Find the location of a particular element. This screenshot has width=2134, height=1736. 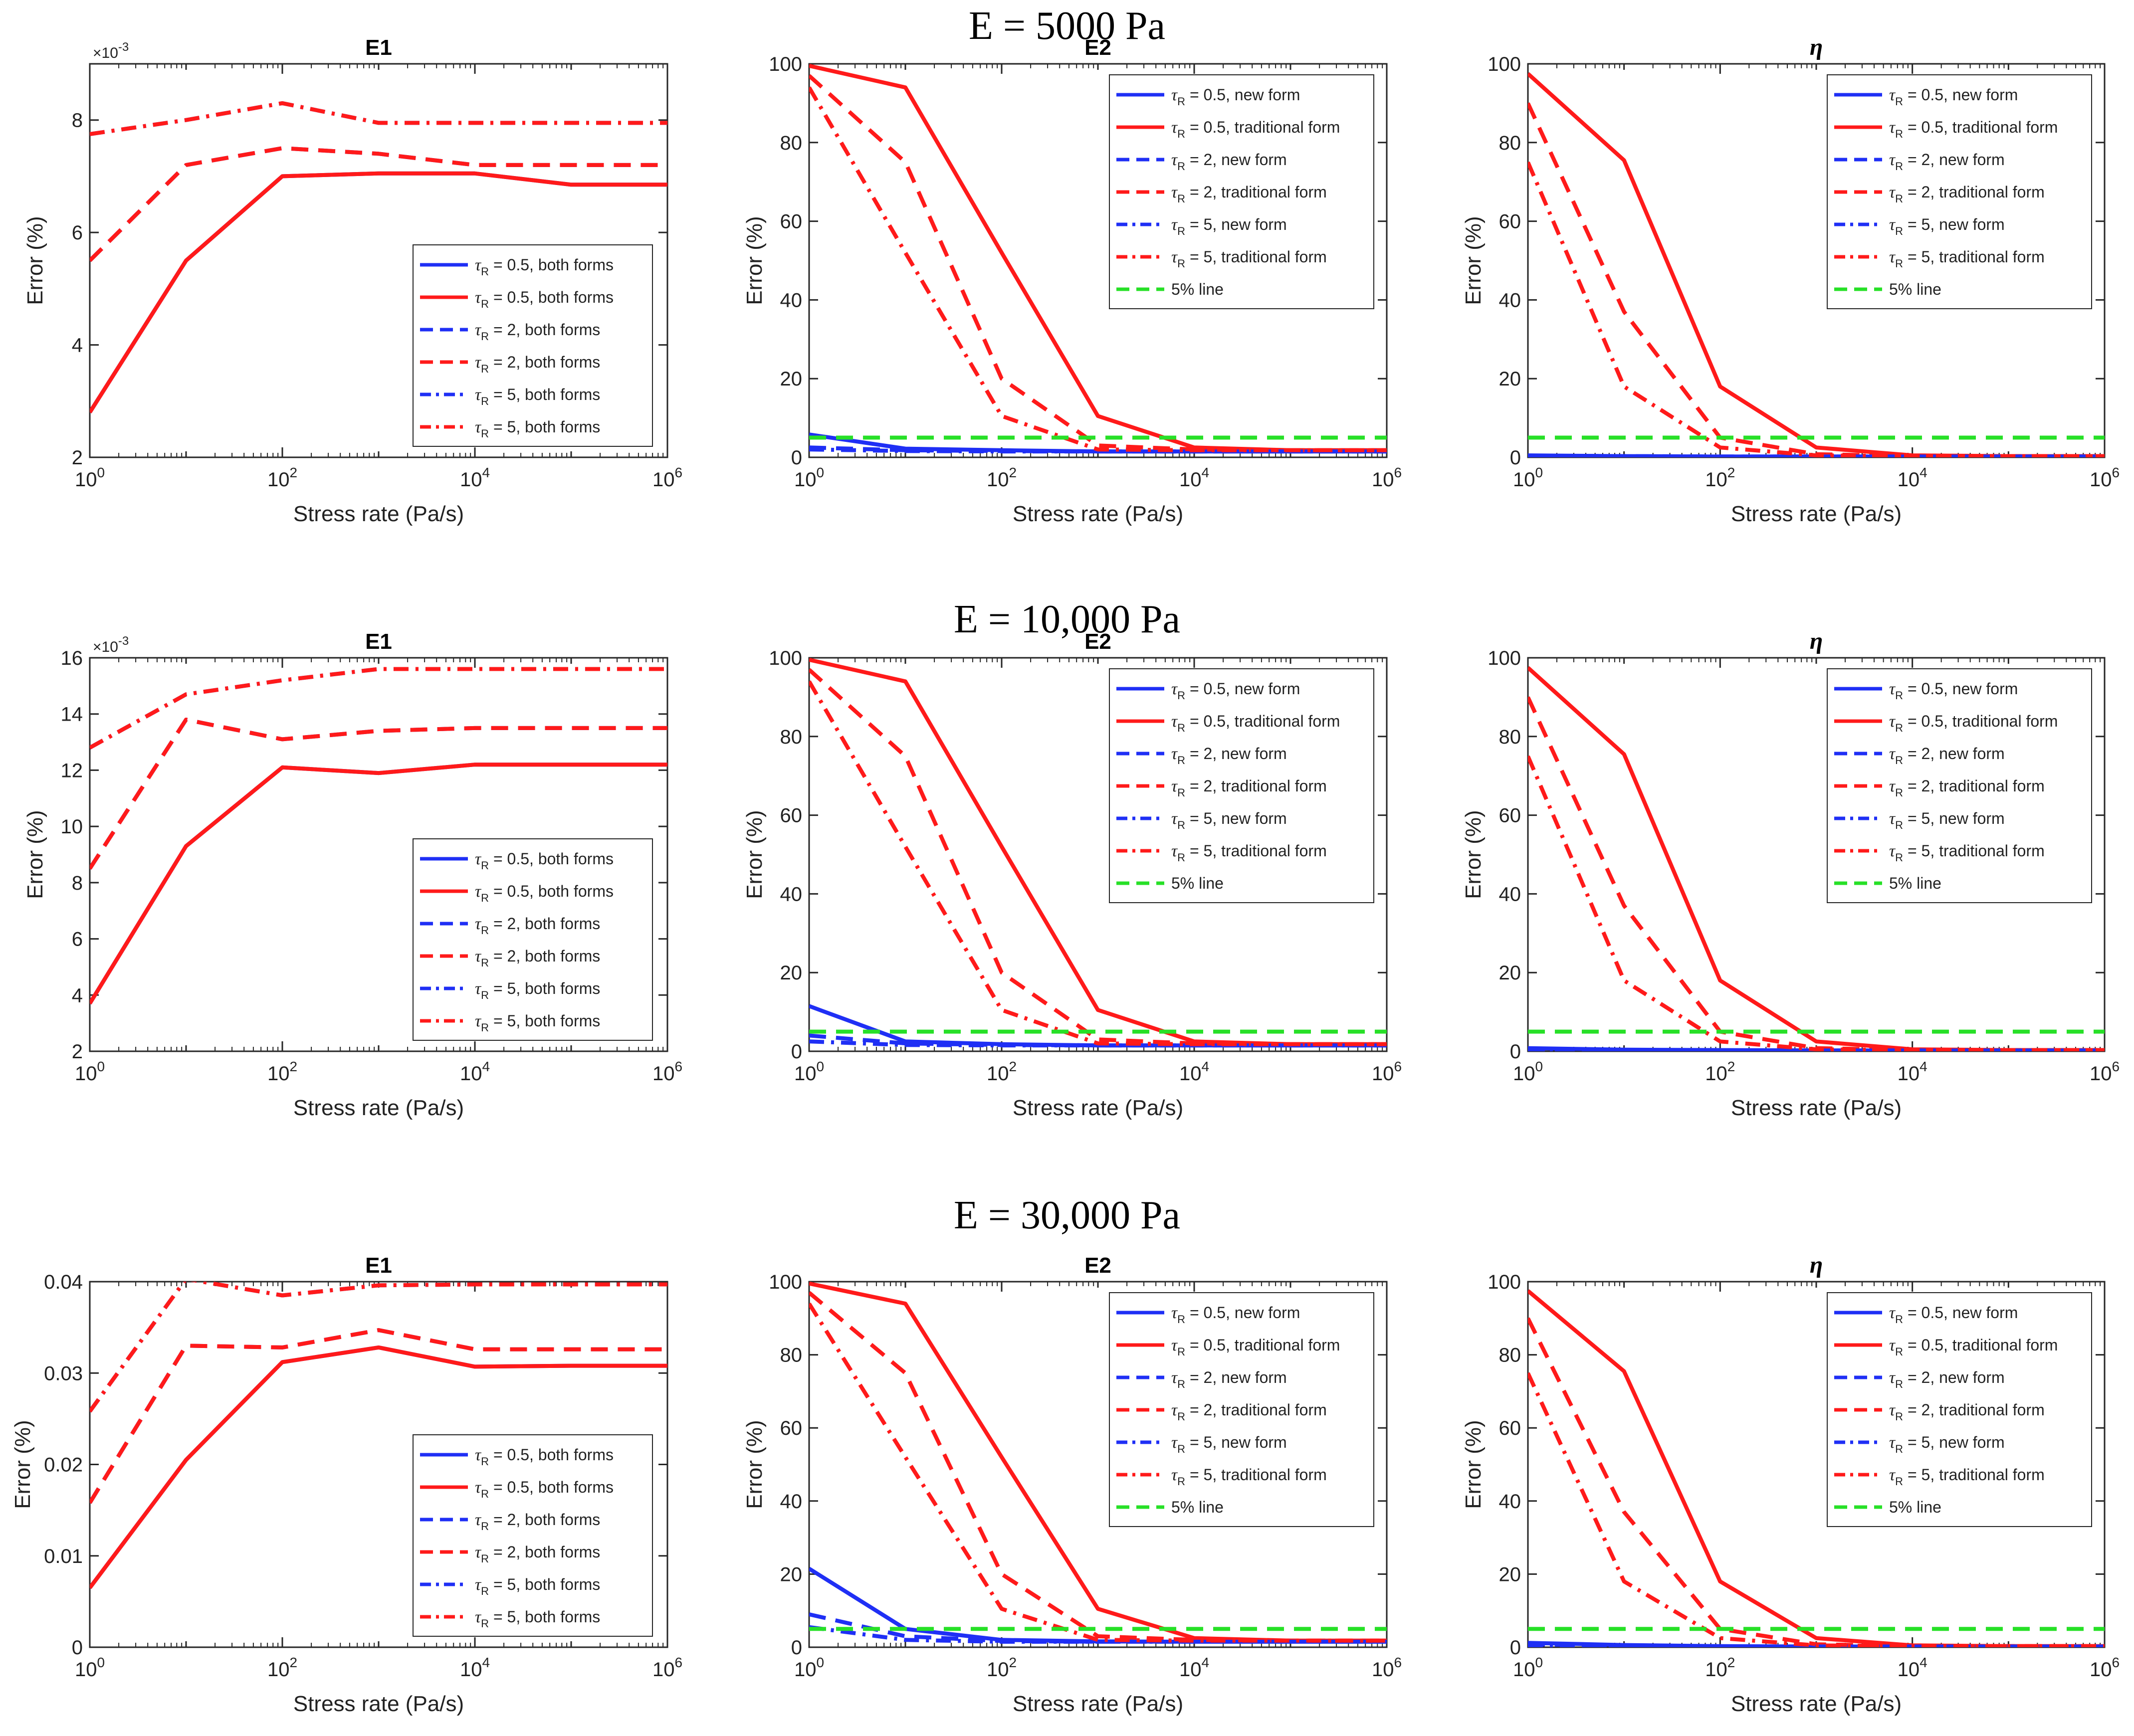

y-tick-label: 6 is located at coordinates (77, 940).